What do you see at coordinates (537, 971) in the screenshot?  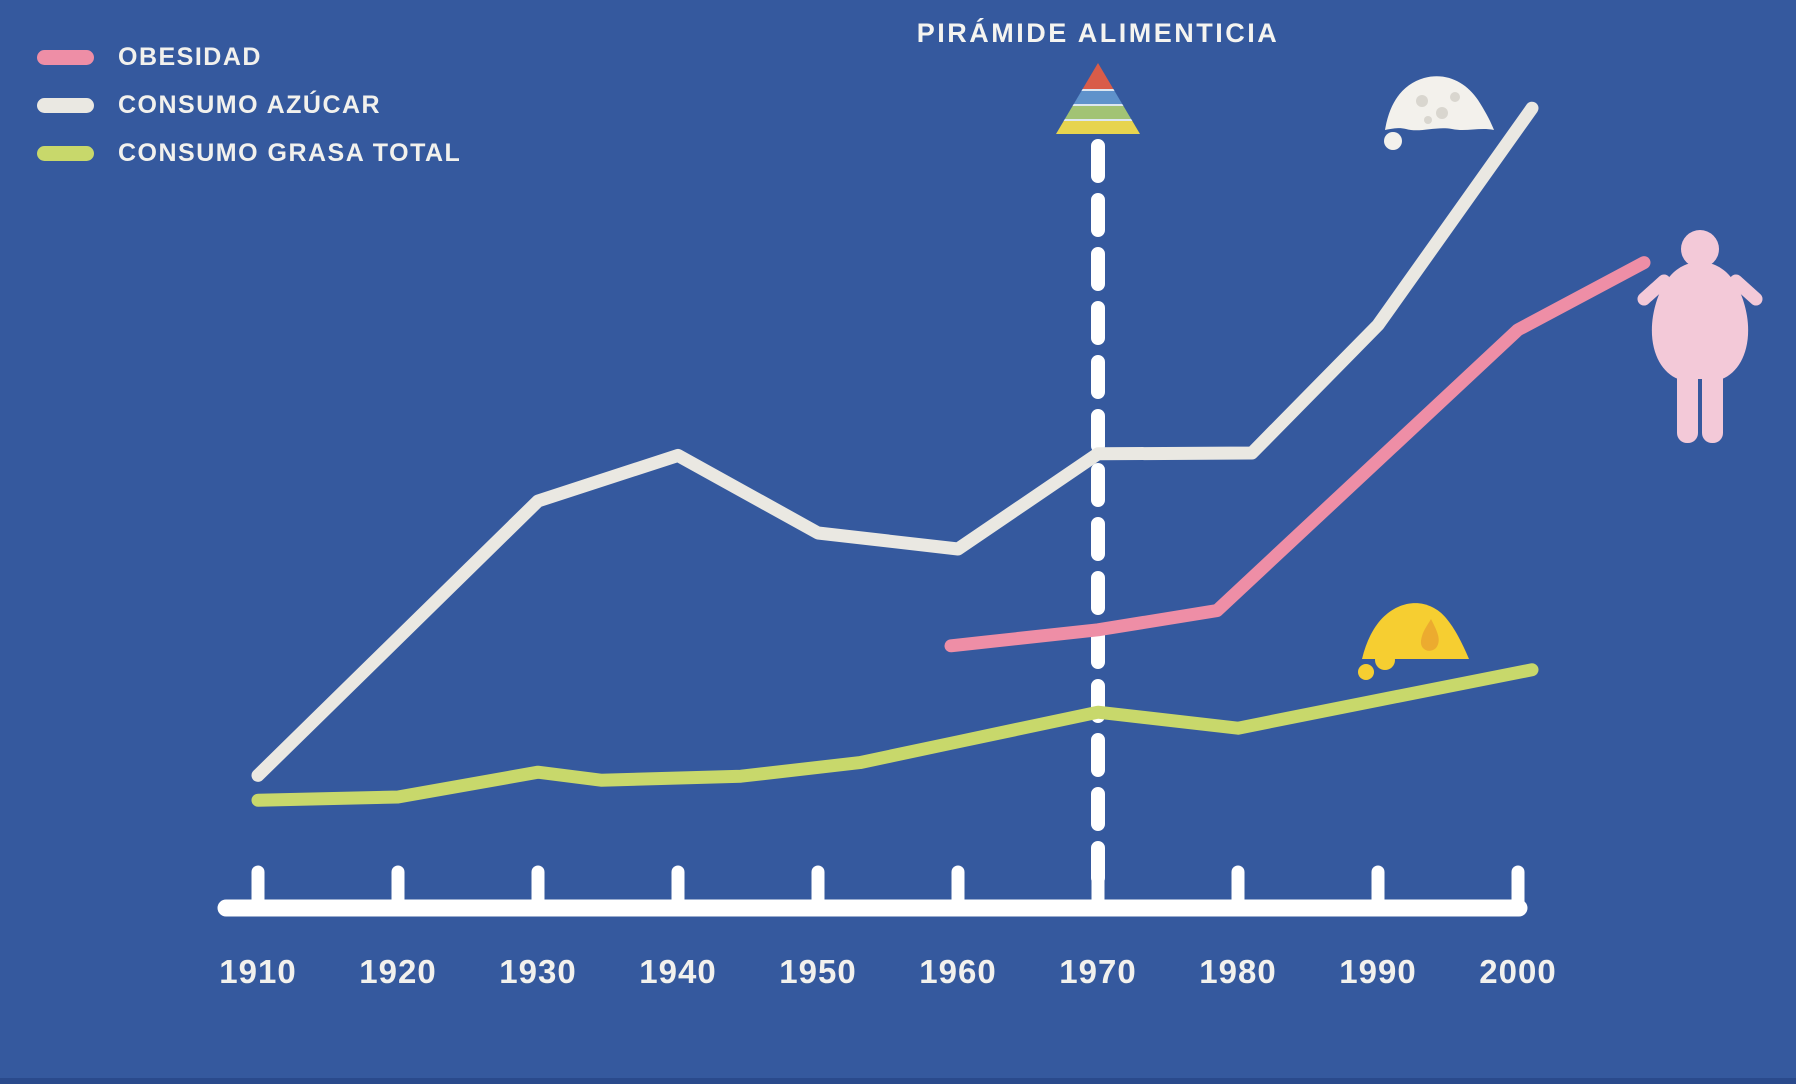 I see `x-tick-label-1930: 1930` at bounding box center [537, 971].